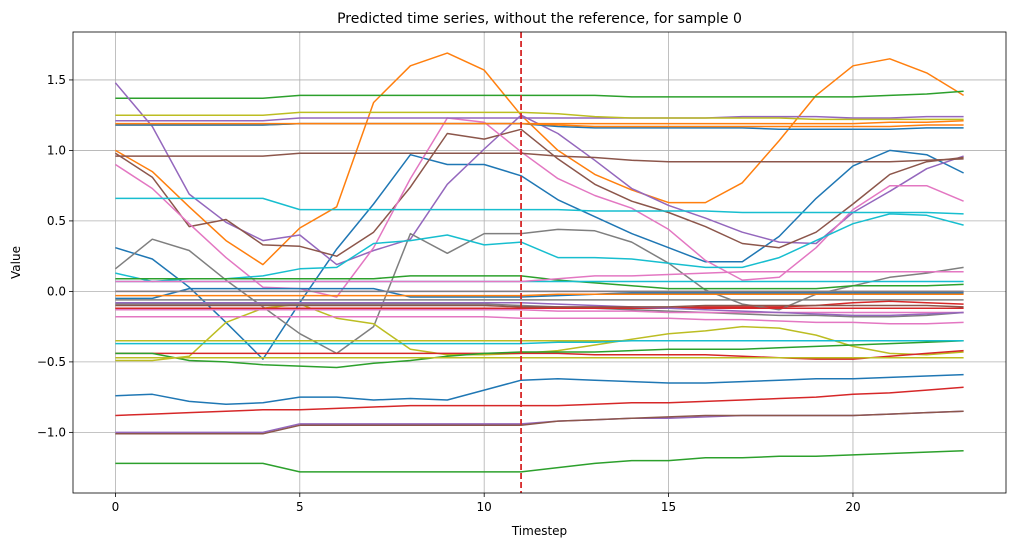  What do you see at coordinates (484, 507) in the screenshot?
I see `x-tick-label: 10` at bounding box center [484, 507].